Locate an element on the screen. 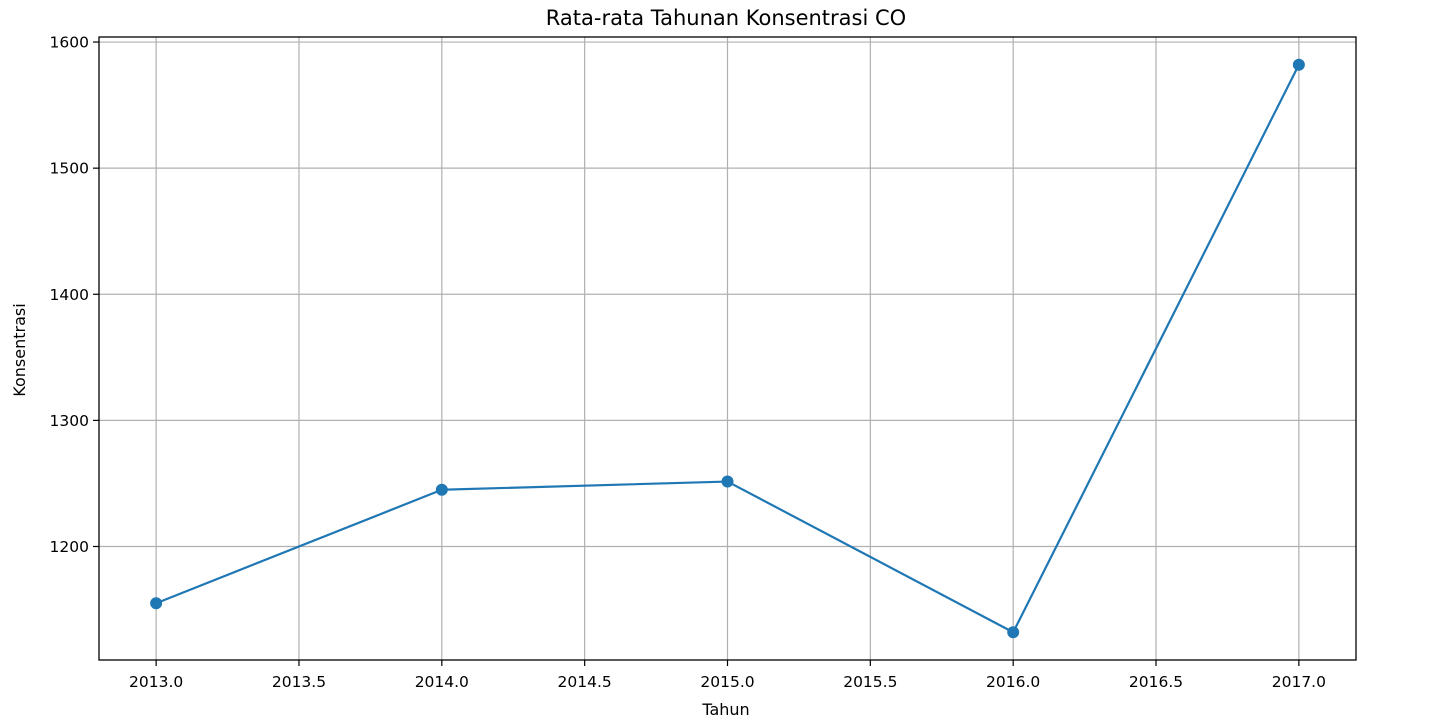  chart-title: Rata-rata Tahunan Konsentrasi CO is located at coordinates (726, 18).